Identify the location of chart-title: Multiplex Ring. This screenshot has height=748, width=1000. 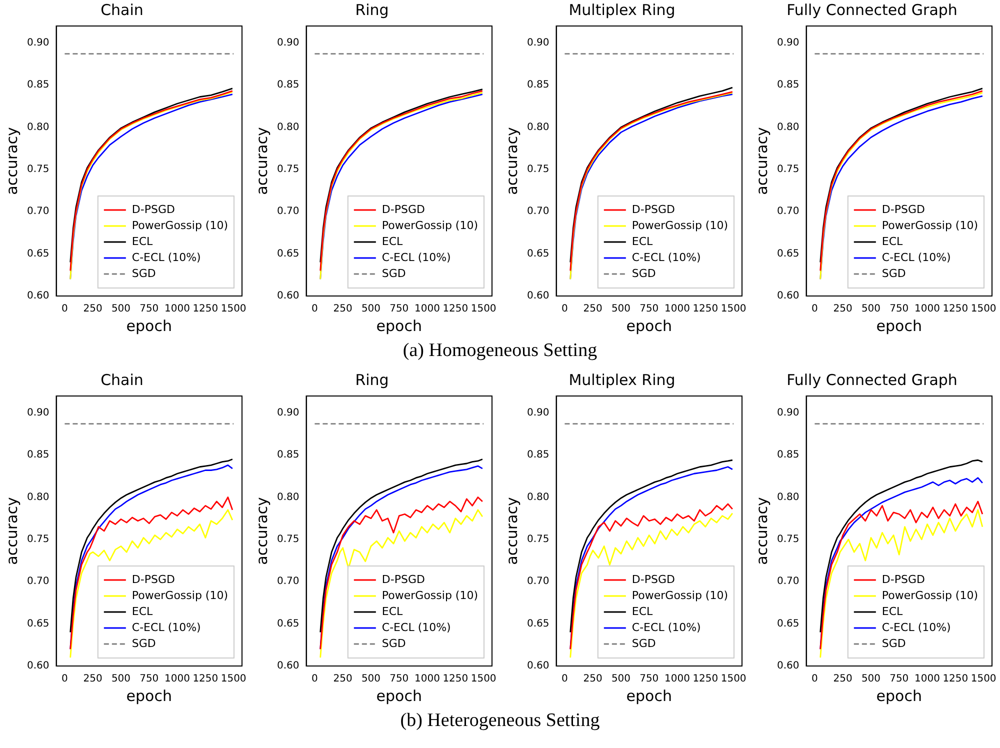
(622, 9).